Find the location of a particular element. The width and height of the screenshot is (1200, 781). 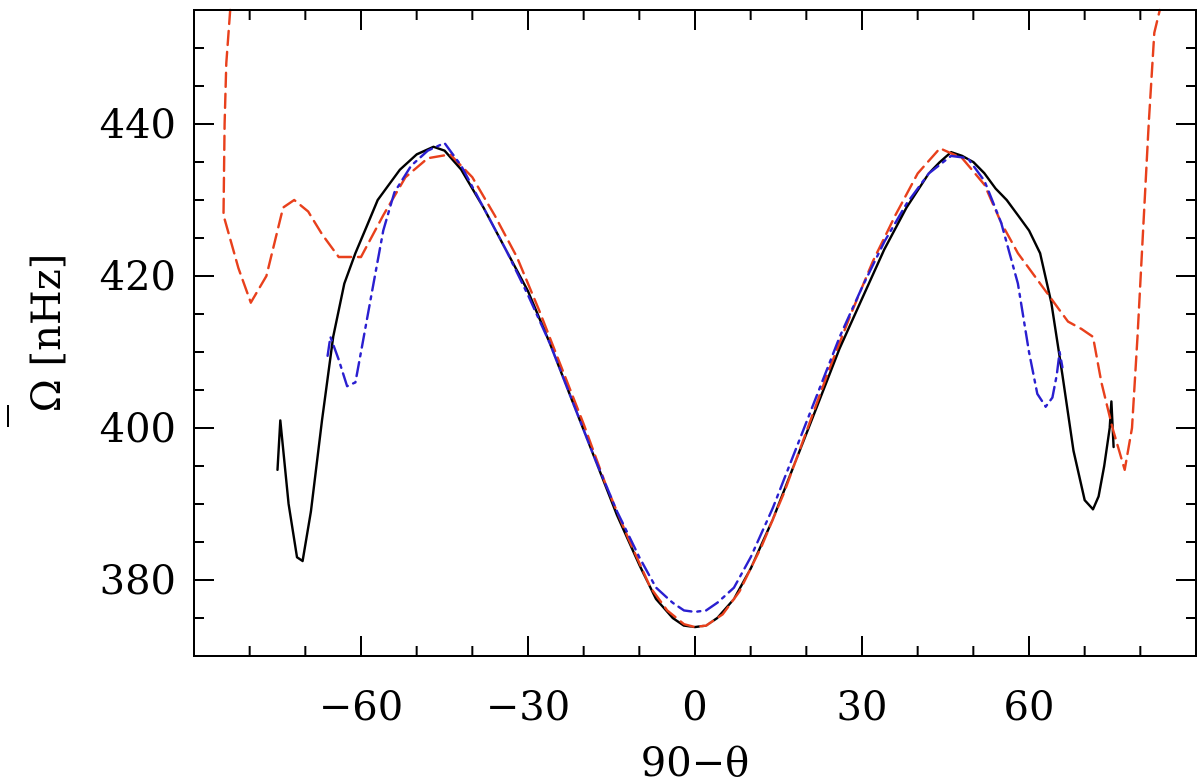

x-tick-label: 60 is located at coordinates (1029, 707).